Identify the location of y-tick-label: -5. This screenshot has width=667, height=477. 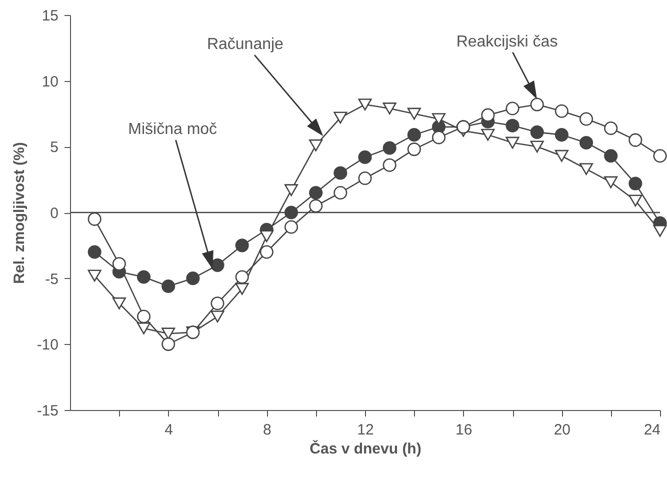
(51, 279).